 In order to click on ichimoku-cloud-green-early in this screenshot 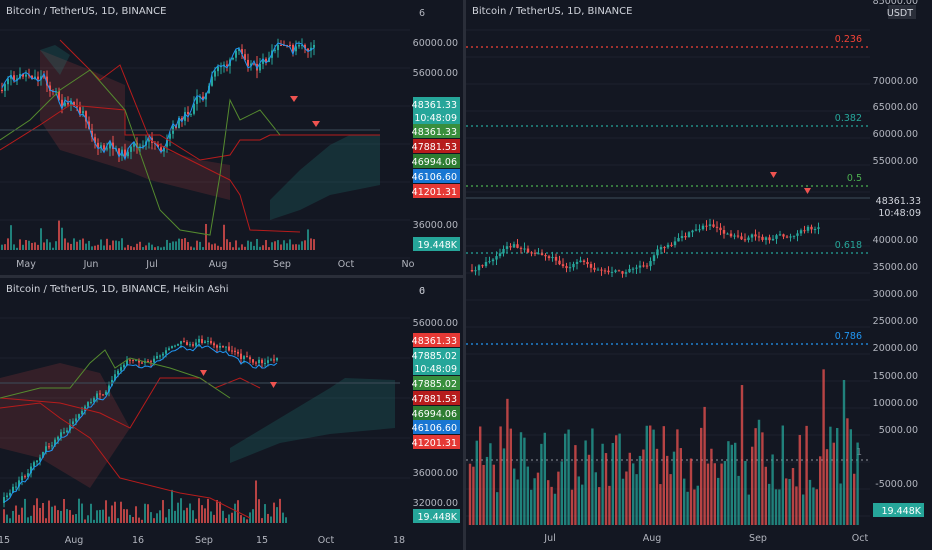, I will do `click(55, 60)`.